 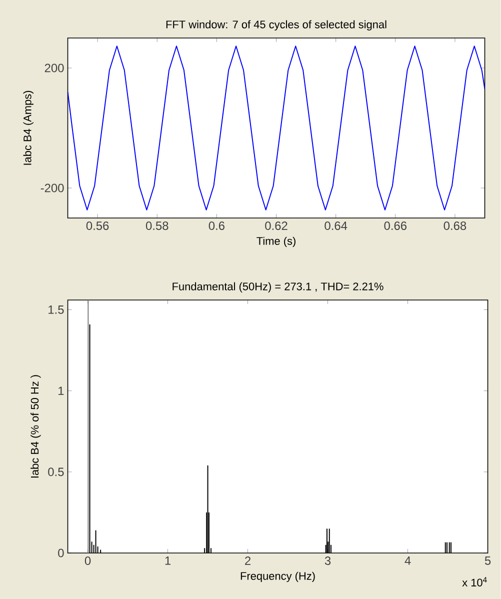 I want to click on x-tick-label: 0.68, so click(x=455, y=226).